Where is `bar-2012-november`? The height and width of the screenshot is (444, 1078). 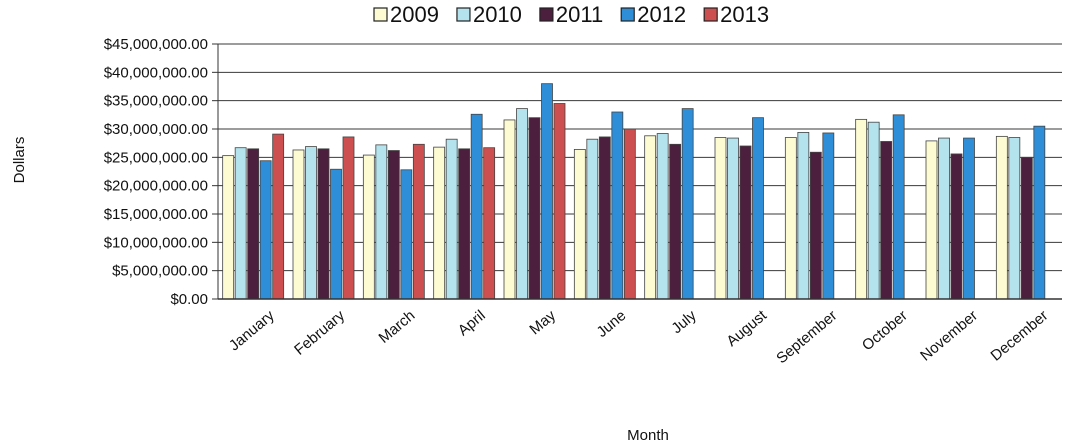
bar-2012-november is located at coordinates (969, 218).